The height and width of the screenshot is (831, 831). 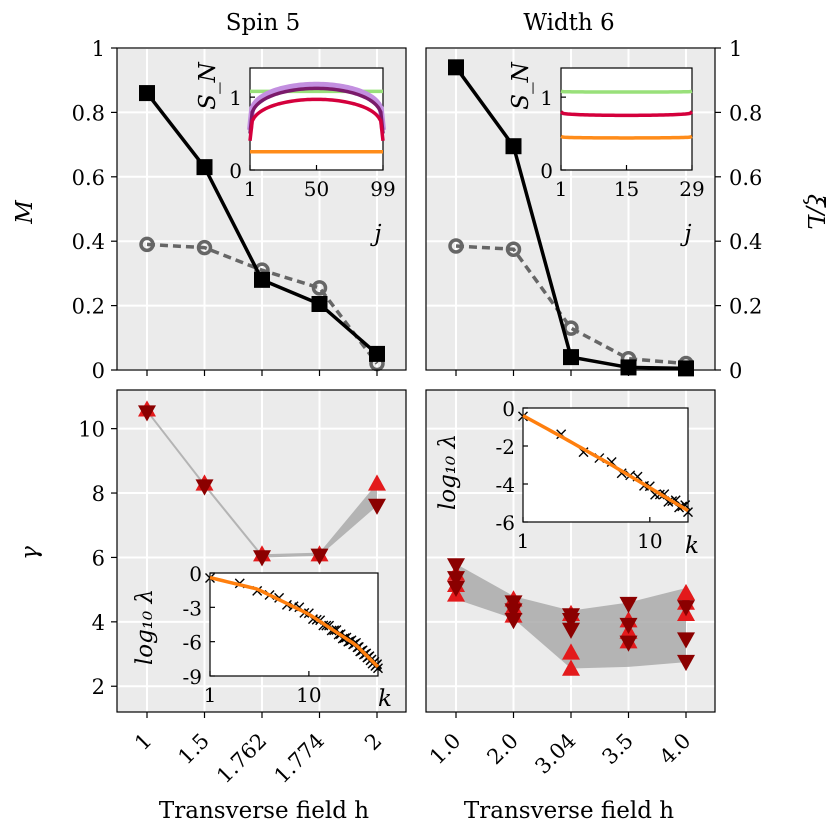 I want to click on y-tick-label: 0.2, so click(x=88, y=307).